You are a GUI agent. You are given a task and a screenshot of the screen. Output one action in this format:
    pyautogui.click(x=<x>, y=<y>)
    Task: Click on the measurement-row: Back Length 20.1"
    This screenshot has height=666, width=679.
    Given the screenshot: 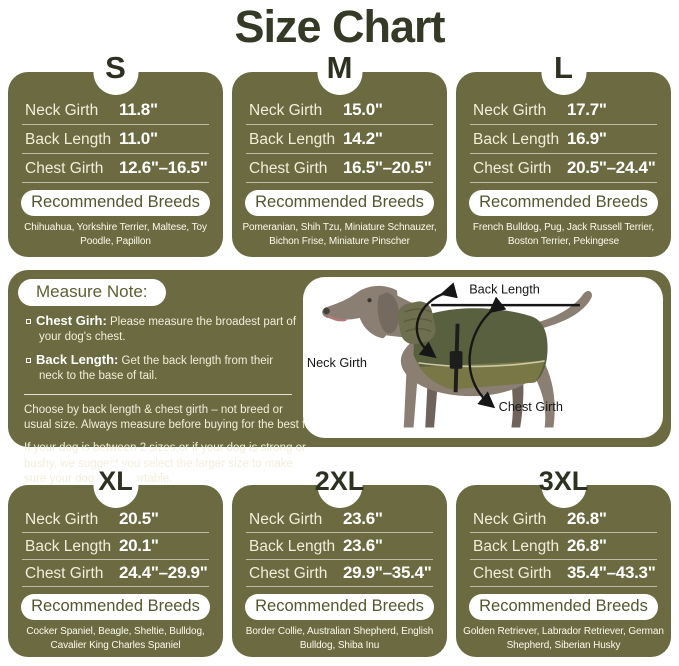 What is the action you would take?
    pyautogui.click(x=115, y=546)
    